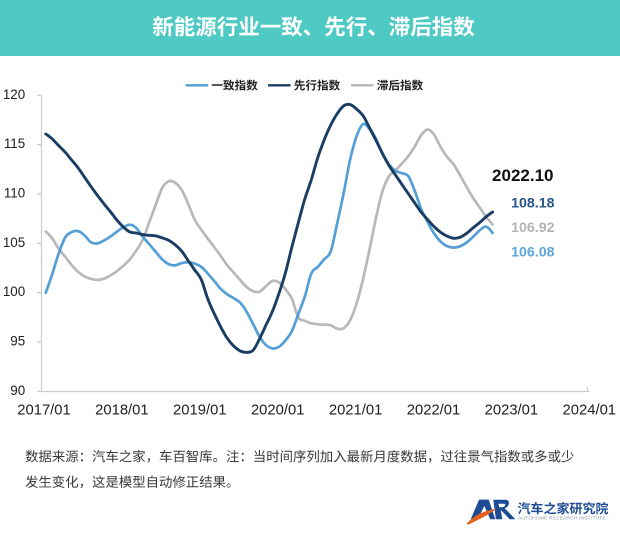 The height and width of the screenshot is (533, 620). Describe the element at coordinates (512, 411) in the screenshot. I see `svg-text: 2023/01` at that location.